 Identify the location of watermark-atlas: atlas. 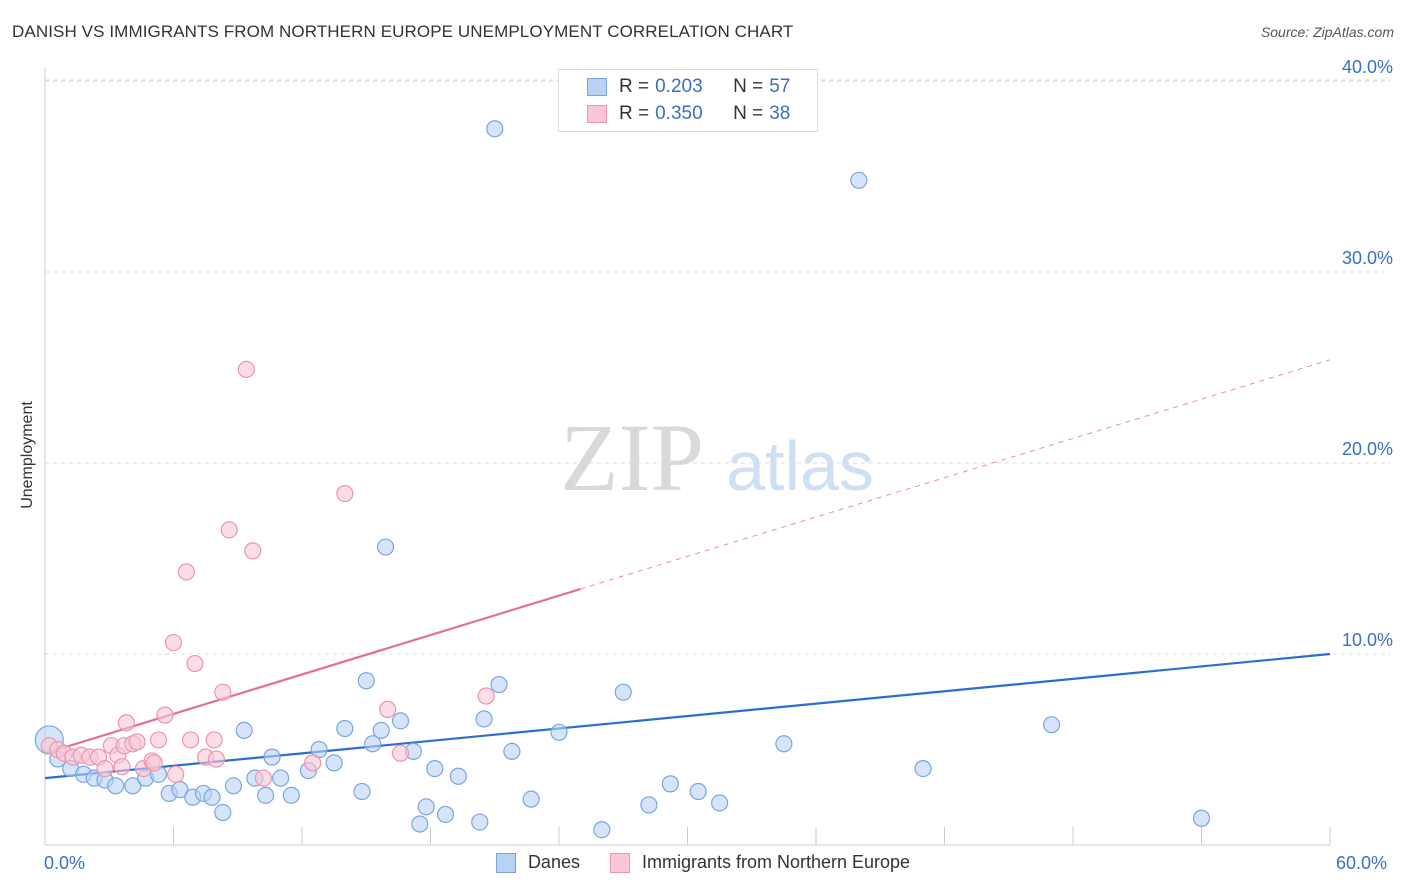
(800, 466).